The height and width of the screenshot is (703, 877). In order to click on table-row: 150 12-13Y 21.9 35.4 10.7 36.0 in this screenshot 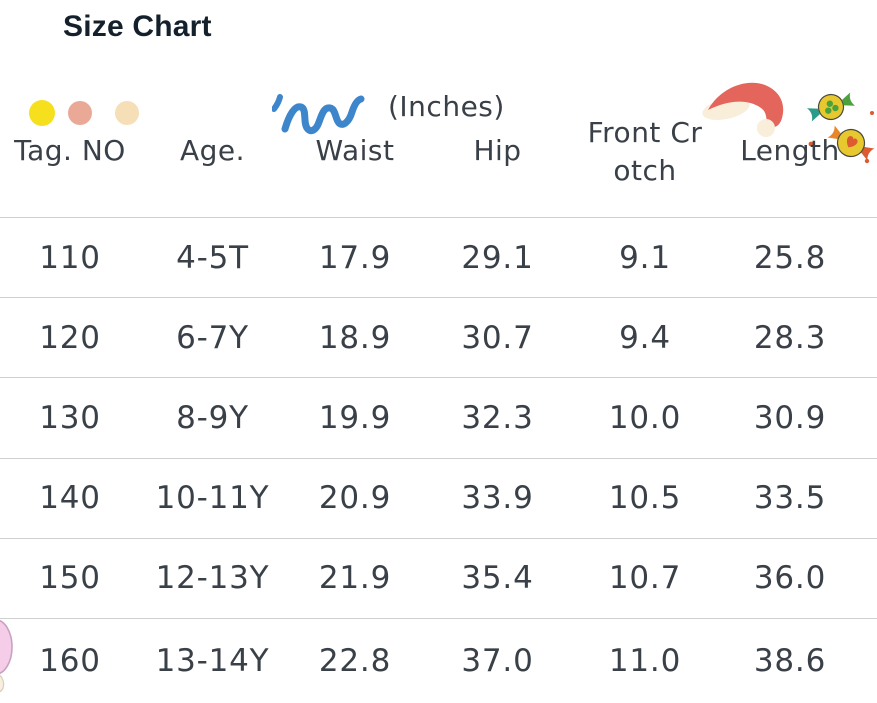, I will do `click(438, 577)`.